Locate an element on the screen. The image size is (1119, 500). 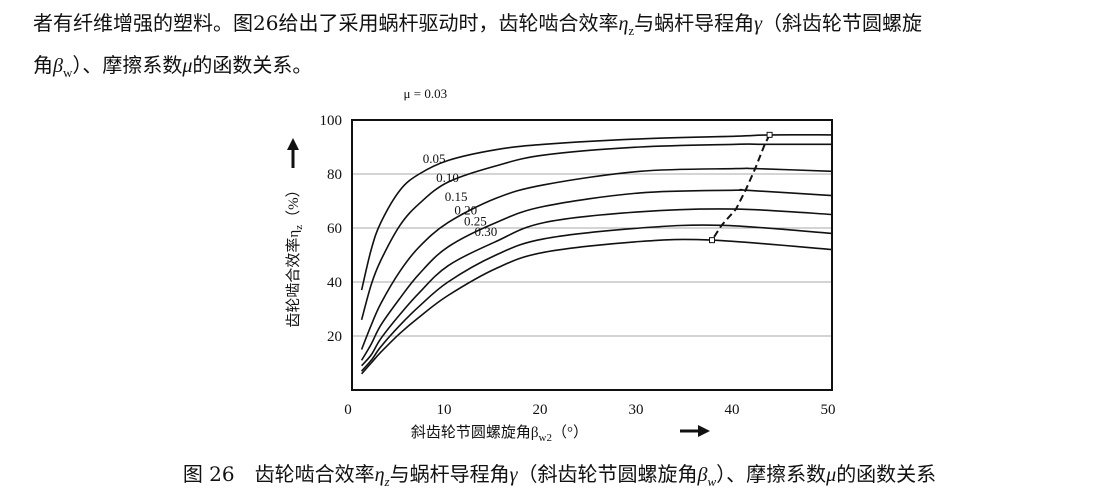
y-tick-label-40: 40 is located at coordinates (334, 283).